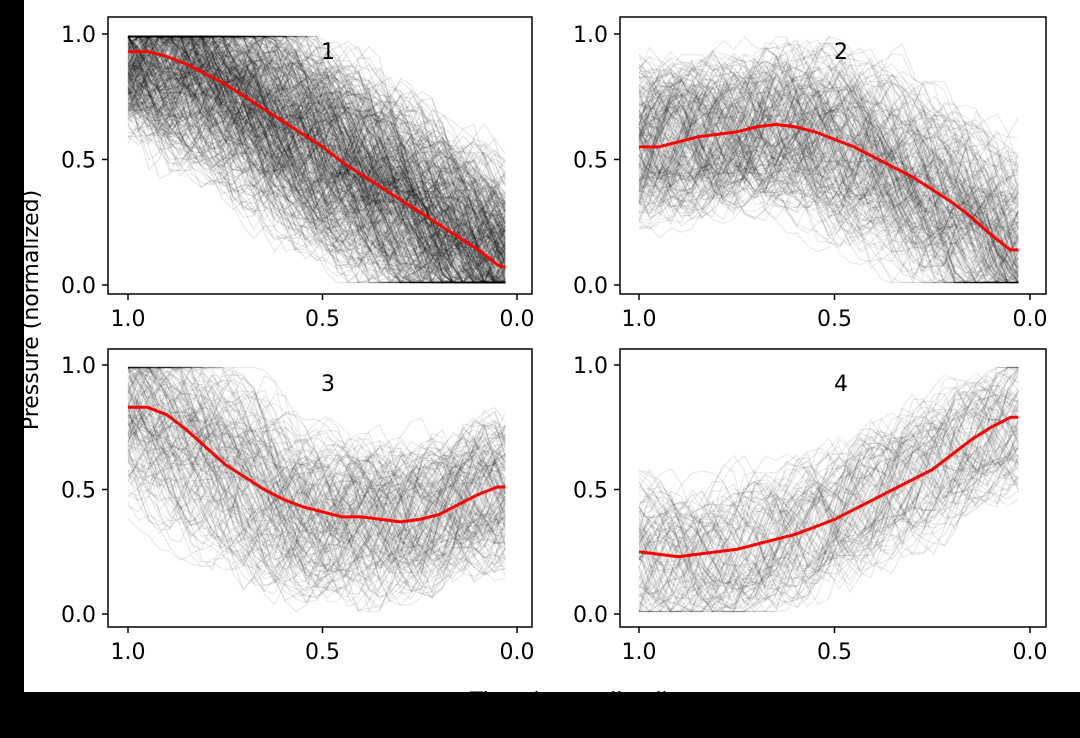  I want to click on axes-frame, so click(320, 155).